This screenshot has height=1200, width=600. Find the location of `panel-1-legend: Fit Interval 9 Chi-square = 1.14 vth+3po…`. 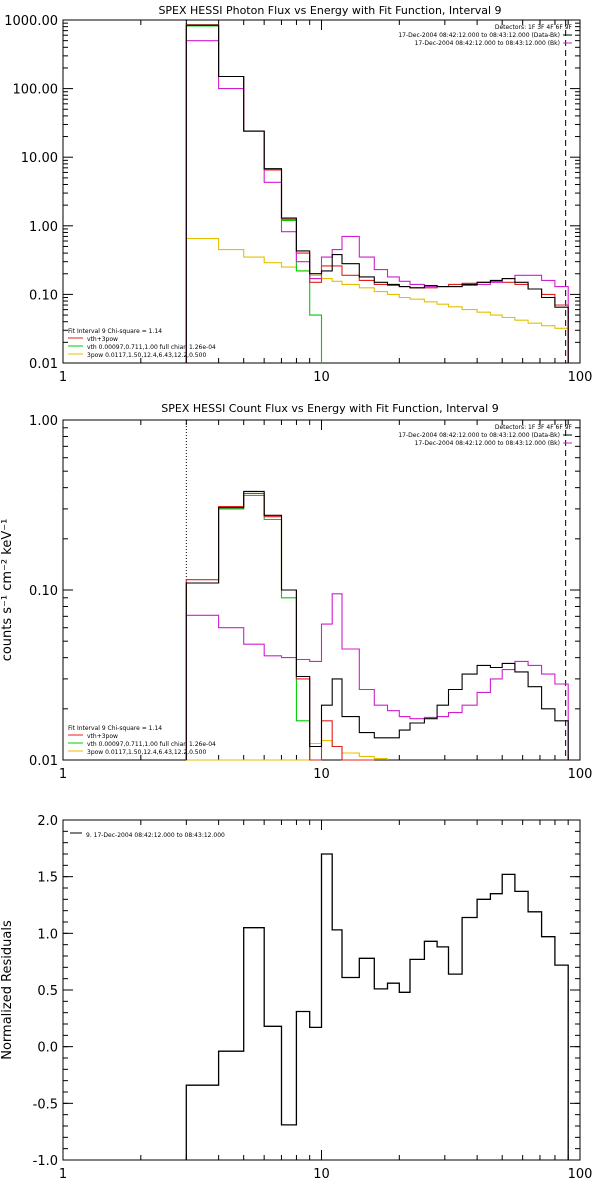

panel-1-legend: Fit Interval 9 Chi-square = 1.14 vth+3po… is located at coordinates (142, 343).